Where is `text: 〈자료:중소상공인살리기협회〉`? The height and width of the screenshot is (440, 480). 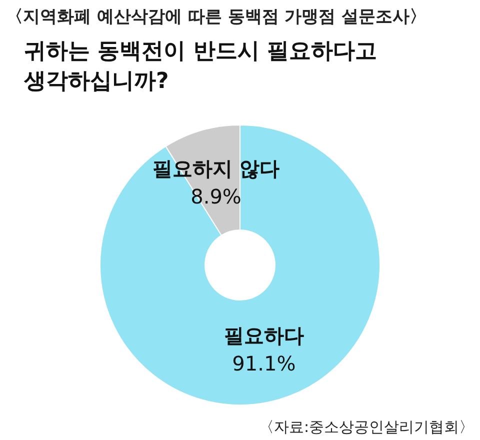
text: 〈자료:중소상공인살리기협회〉 is located at coordinates (366, 427).